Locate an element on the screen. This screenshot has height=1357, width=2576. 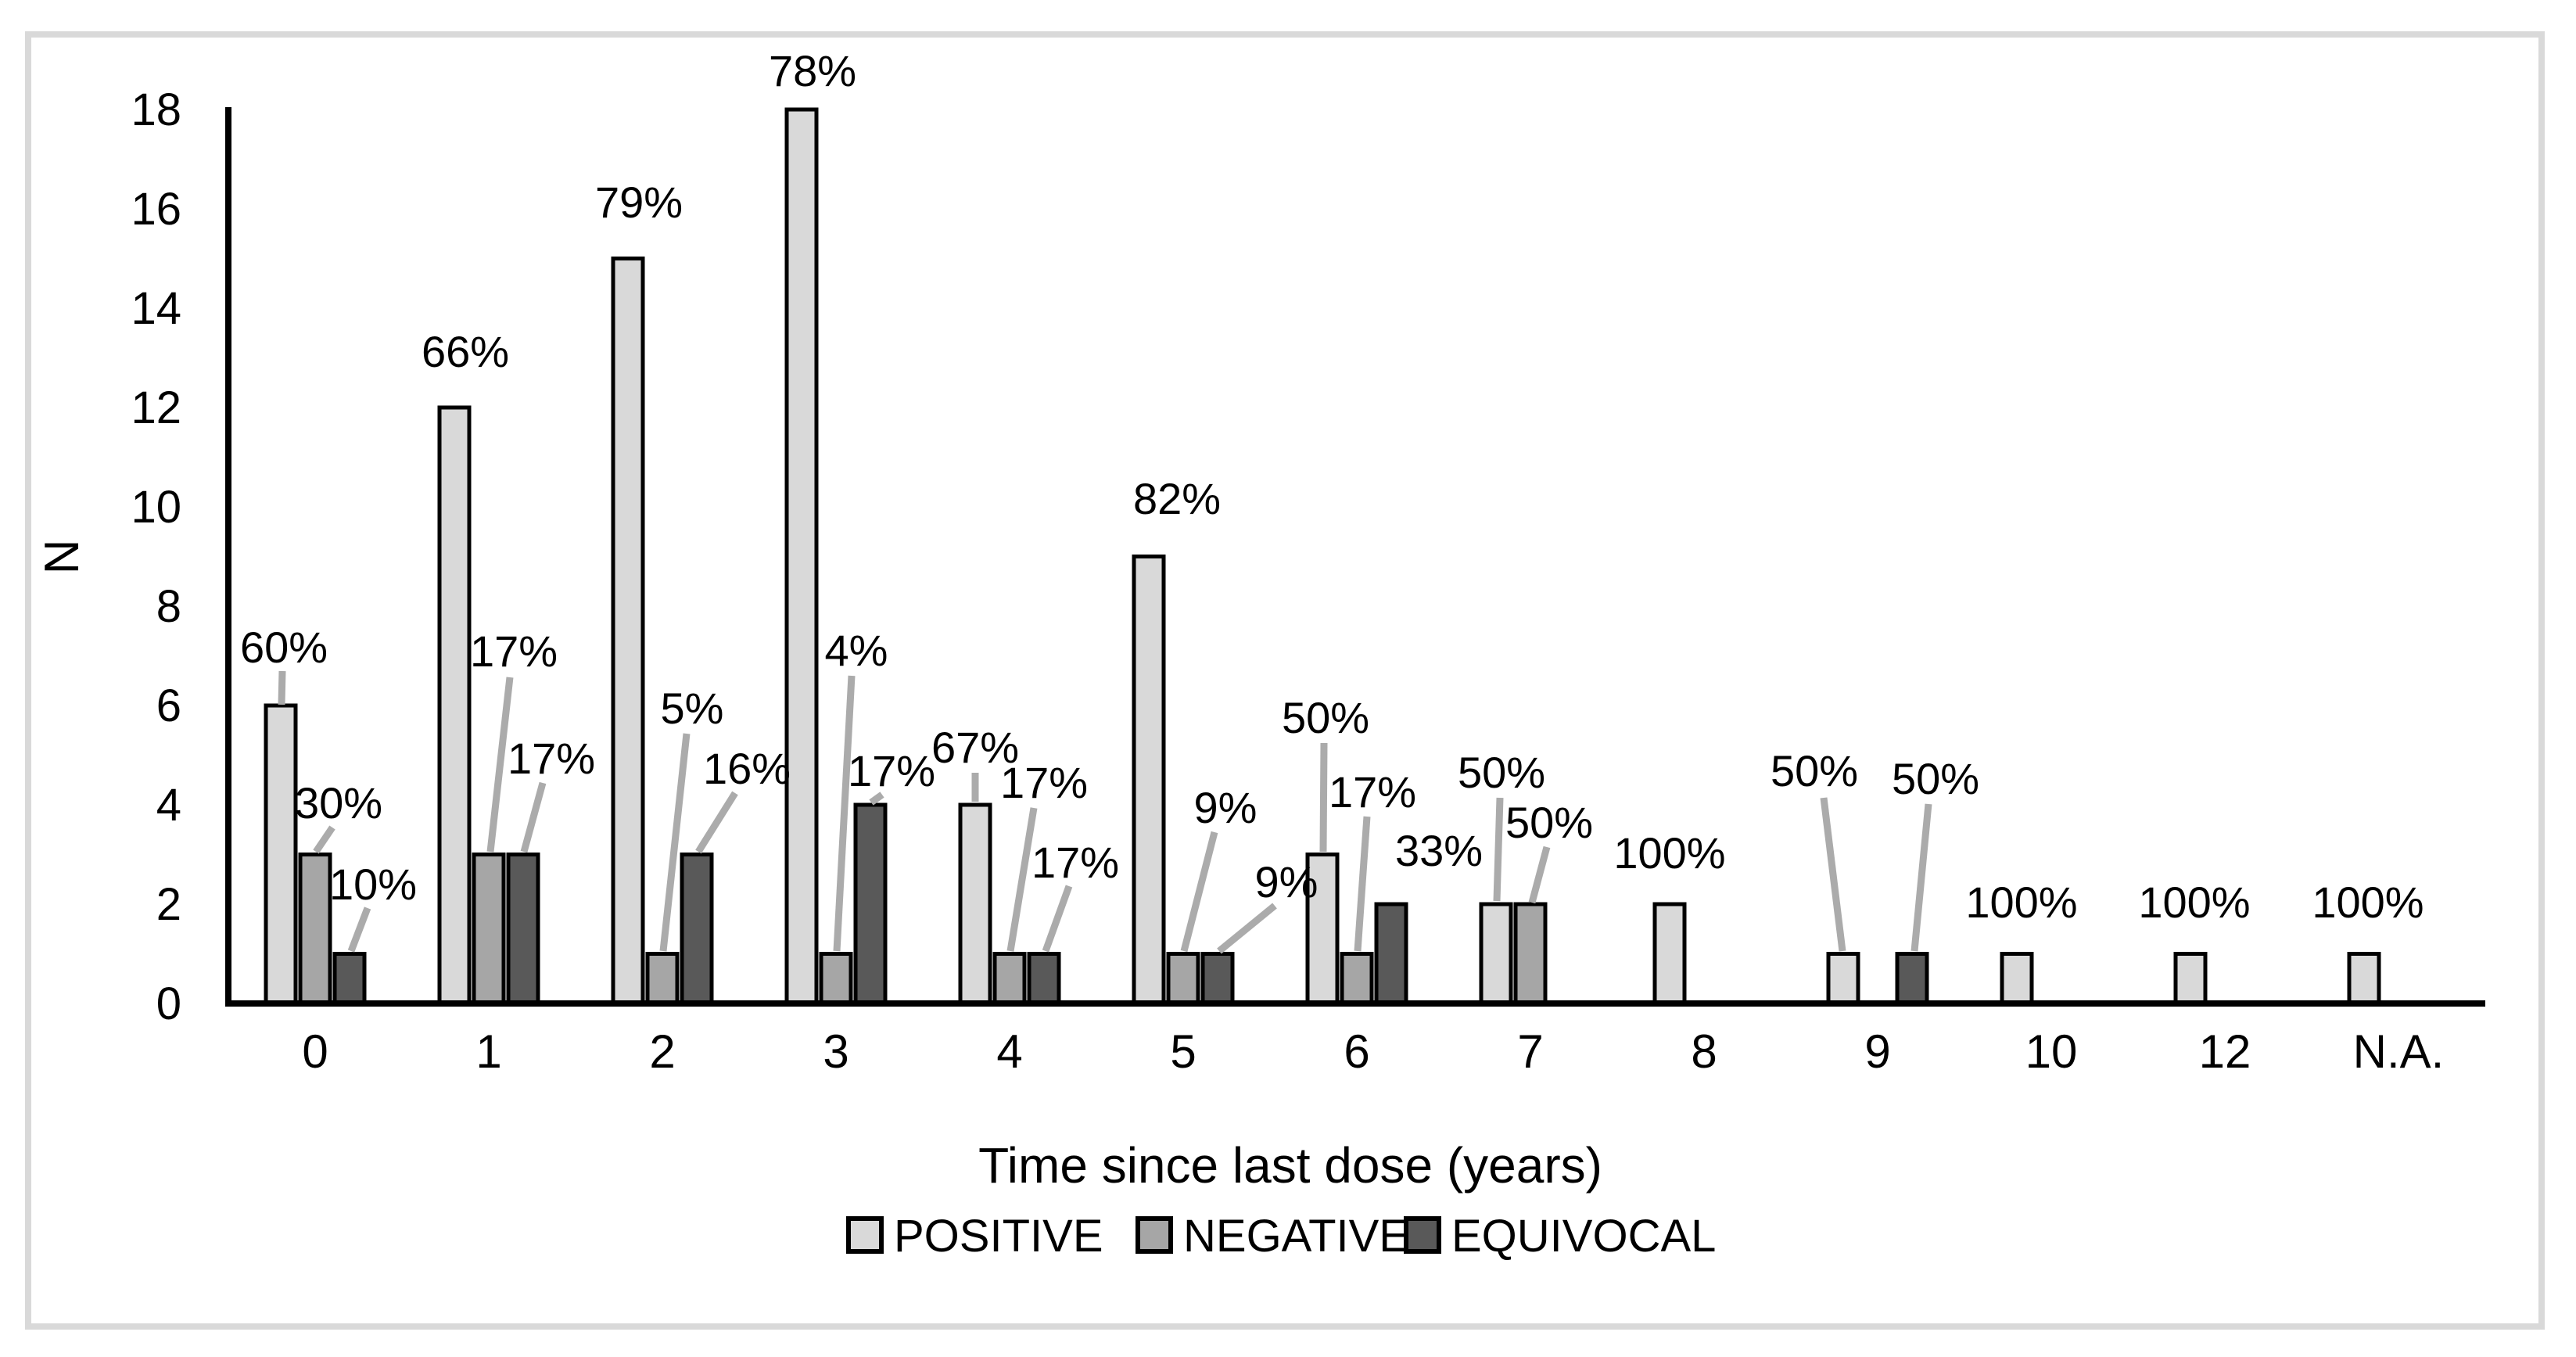
data-label-positive-9: 50% is located at coordinates (1814, 770).